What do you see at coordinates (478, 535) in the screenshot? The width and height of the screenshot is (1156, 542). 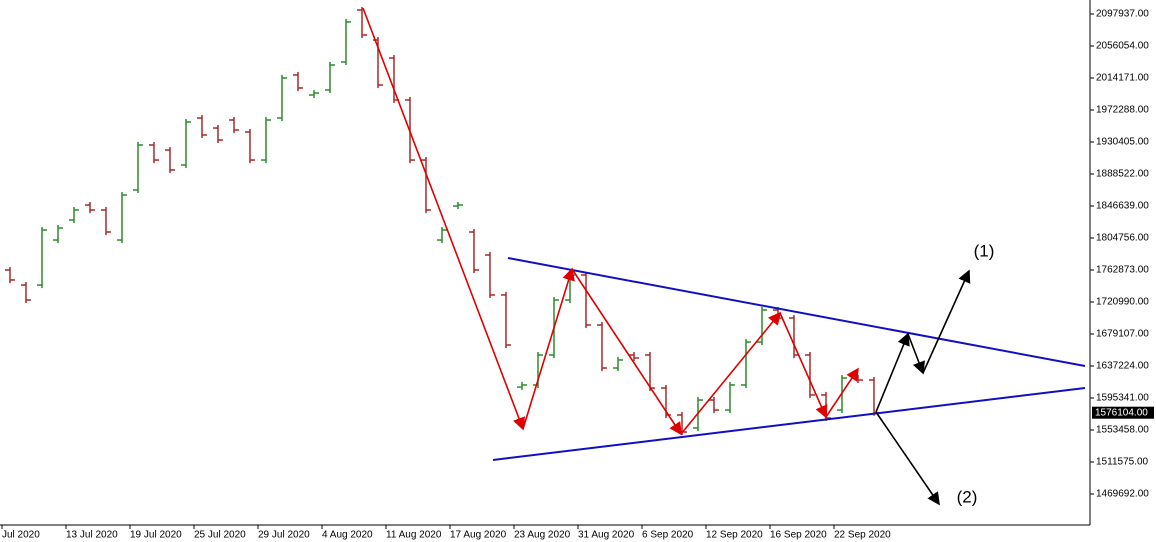 I see `x-tick-label: 17 Aug 2020` at bounding box center [478, 535].